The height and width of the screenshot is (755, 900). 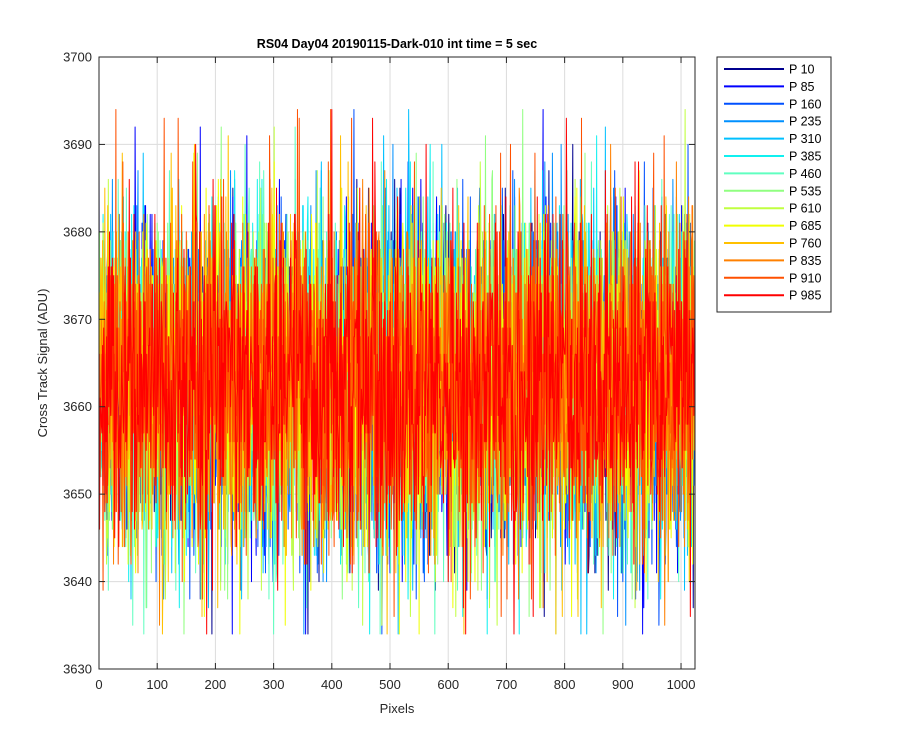 I want to click on x-tick-label: 100, so click(x=157, y=684).